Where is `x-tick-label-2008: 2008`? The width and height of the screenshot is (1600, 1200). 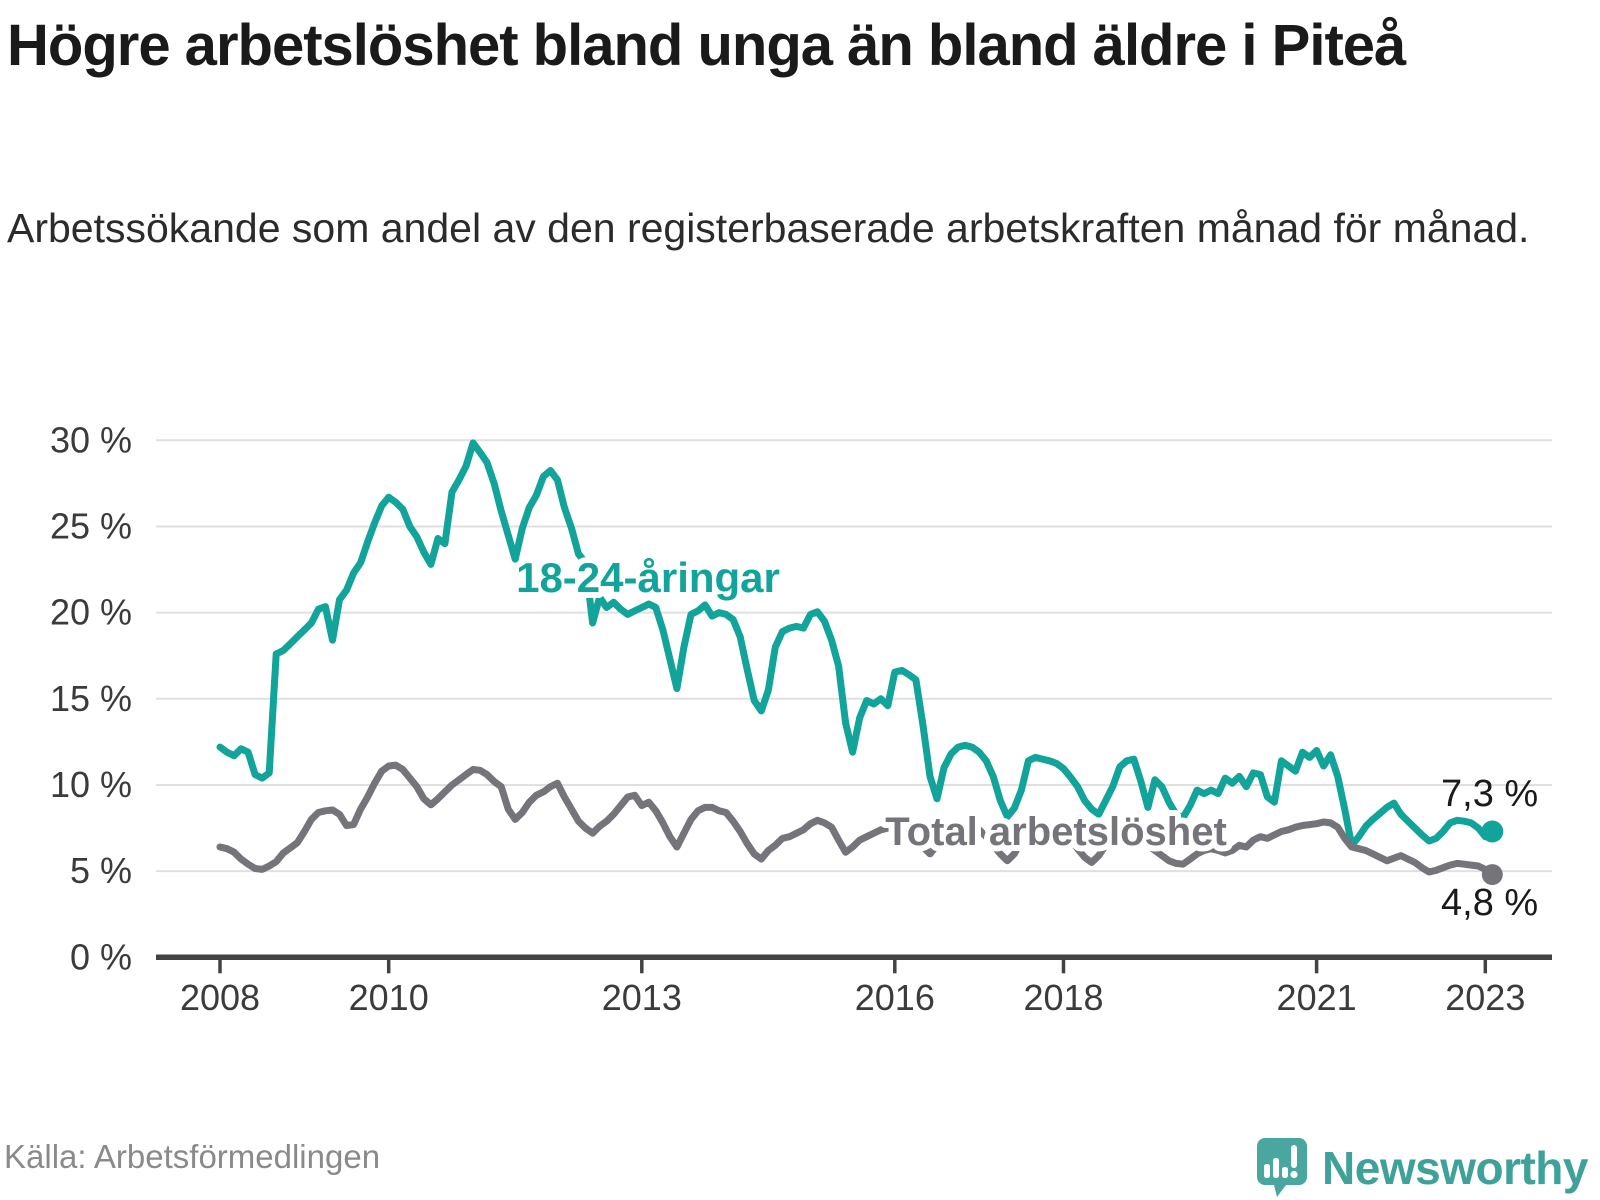 x-tick-label-2008: 2008 is located at coordinates (220, 997).